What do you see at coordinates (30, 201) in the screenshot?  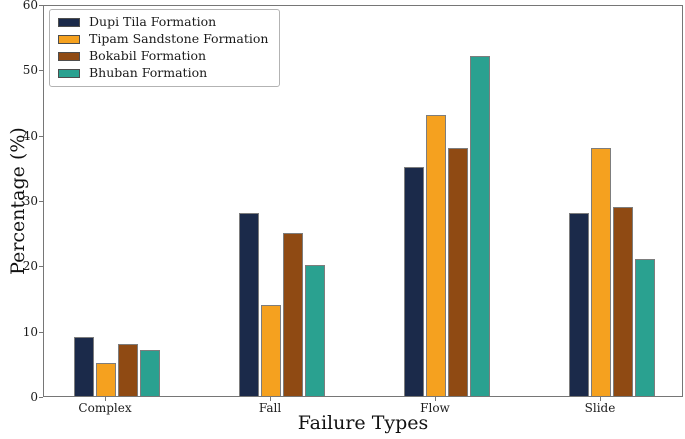 I see `y-tick-label: 30` at bounding box center [30, 201].